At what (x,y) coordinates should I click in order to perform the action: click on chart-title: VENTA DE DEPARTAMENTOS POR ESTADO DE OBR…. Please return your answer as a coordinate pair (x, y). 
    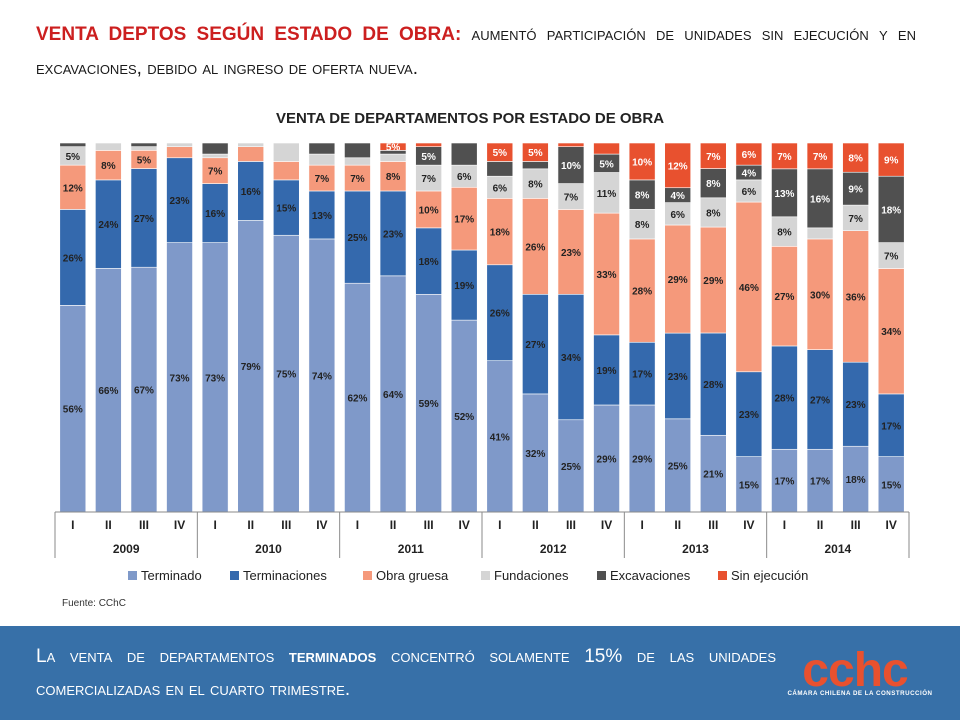
    Looking at the image, I should click on (470, 118).